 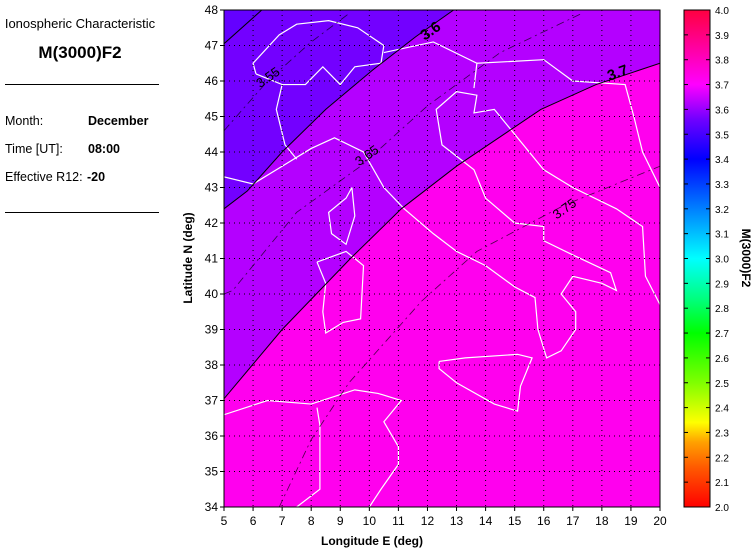 What do you see at coordinates (253, 521) in the screenshot?
I see `x-tick-label: 6` at bounding box center [253, 521].